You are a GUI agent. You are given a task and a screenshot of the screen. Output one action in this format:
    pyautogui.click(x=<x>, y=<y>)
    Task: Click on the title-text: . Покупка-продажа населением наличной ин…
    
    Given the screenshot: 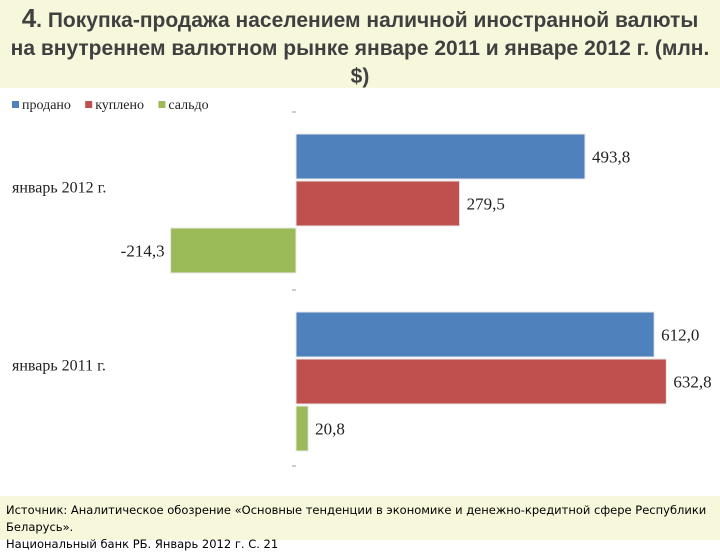 What is the action you would take?
    pyautogui.click(x=360, y=48)
    